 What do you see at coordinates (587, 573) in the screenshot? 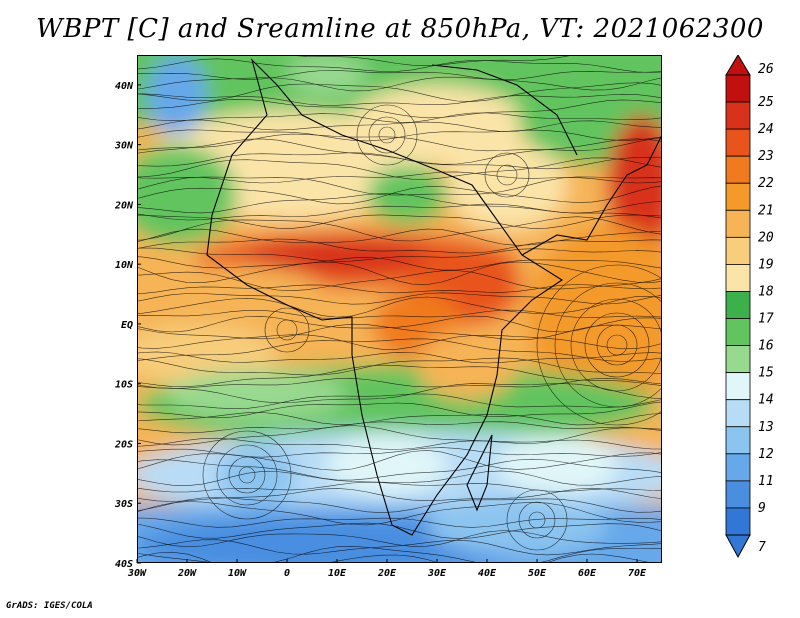
I see `lon-label: 60E` at bounding box center [587, 573].